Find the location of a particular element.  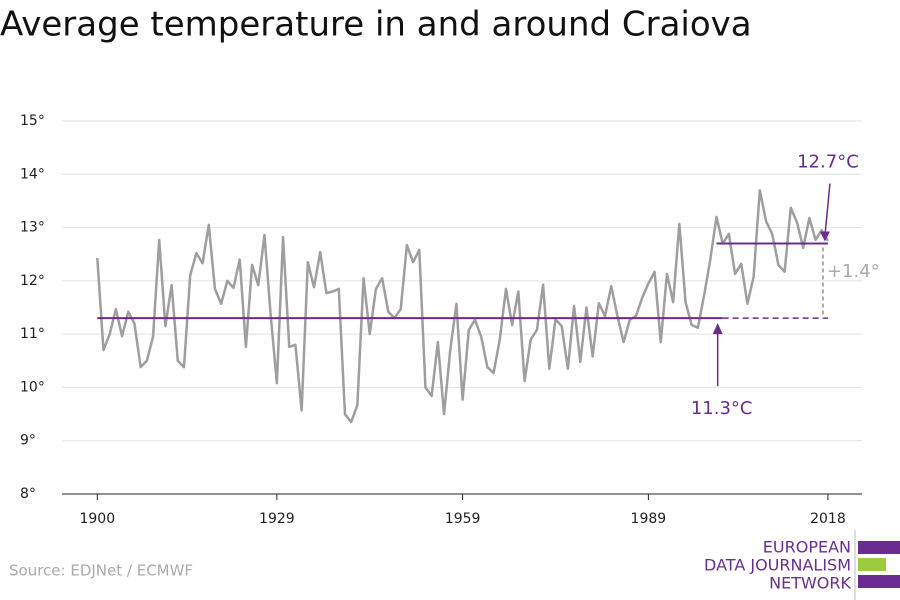

y-tick-label: 10° is located at coordinates (32, 387).